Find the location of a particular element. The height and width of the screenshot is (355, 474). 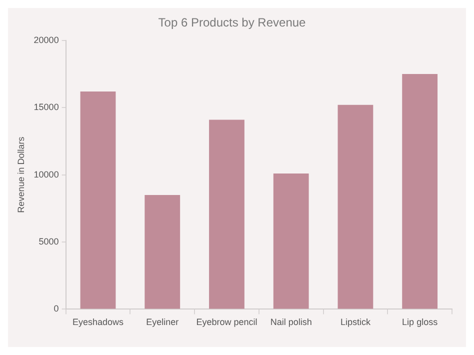

x-tick-label: Nail polish is located at coordinates (291, 322).